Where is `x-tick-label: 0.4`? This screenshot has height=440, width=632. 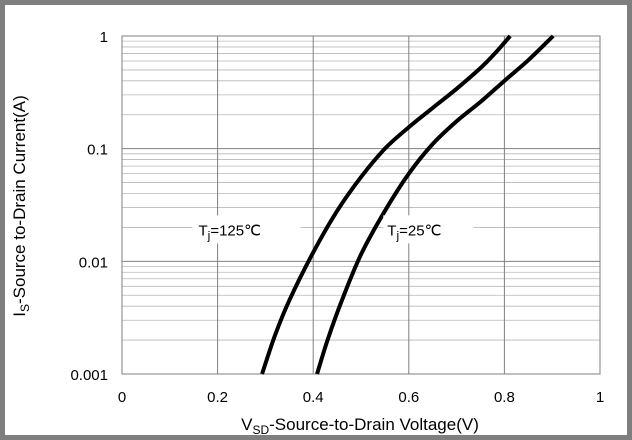 x-tick-label: 0.4 is located at coordinates (313, 397).